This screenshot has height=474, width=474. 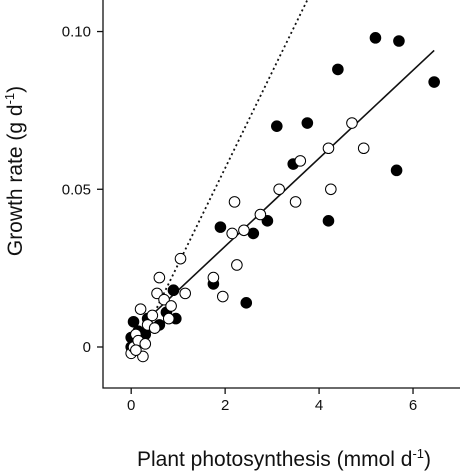 What do you see at coordinates (319, 405) in the screenshot?
I see `x-tick-label: 4` at bounding box center [319, 405].